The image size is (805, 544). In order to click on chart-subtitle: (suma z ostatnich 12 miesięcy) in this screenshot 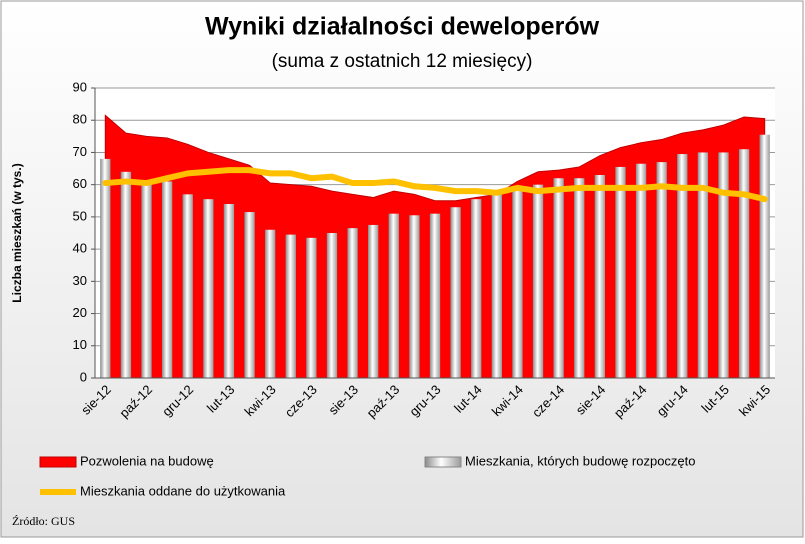, I will do `click(402, 61)`.